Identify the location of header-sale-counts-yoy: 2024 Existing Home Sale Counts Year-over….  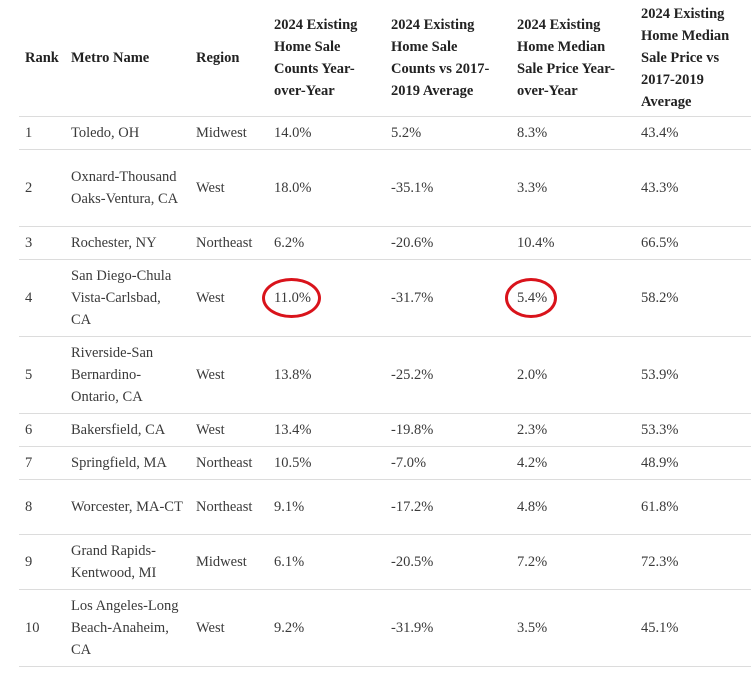
(326, 58).